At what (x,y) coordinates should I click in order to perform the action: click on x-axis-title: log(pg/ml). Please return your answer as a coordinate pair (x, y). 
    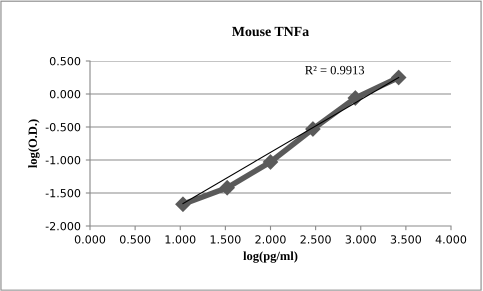
    Looking at the image, I should click on (270, 257).